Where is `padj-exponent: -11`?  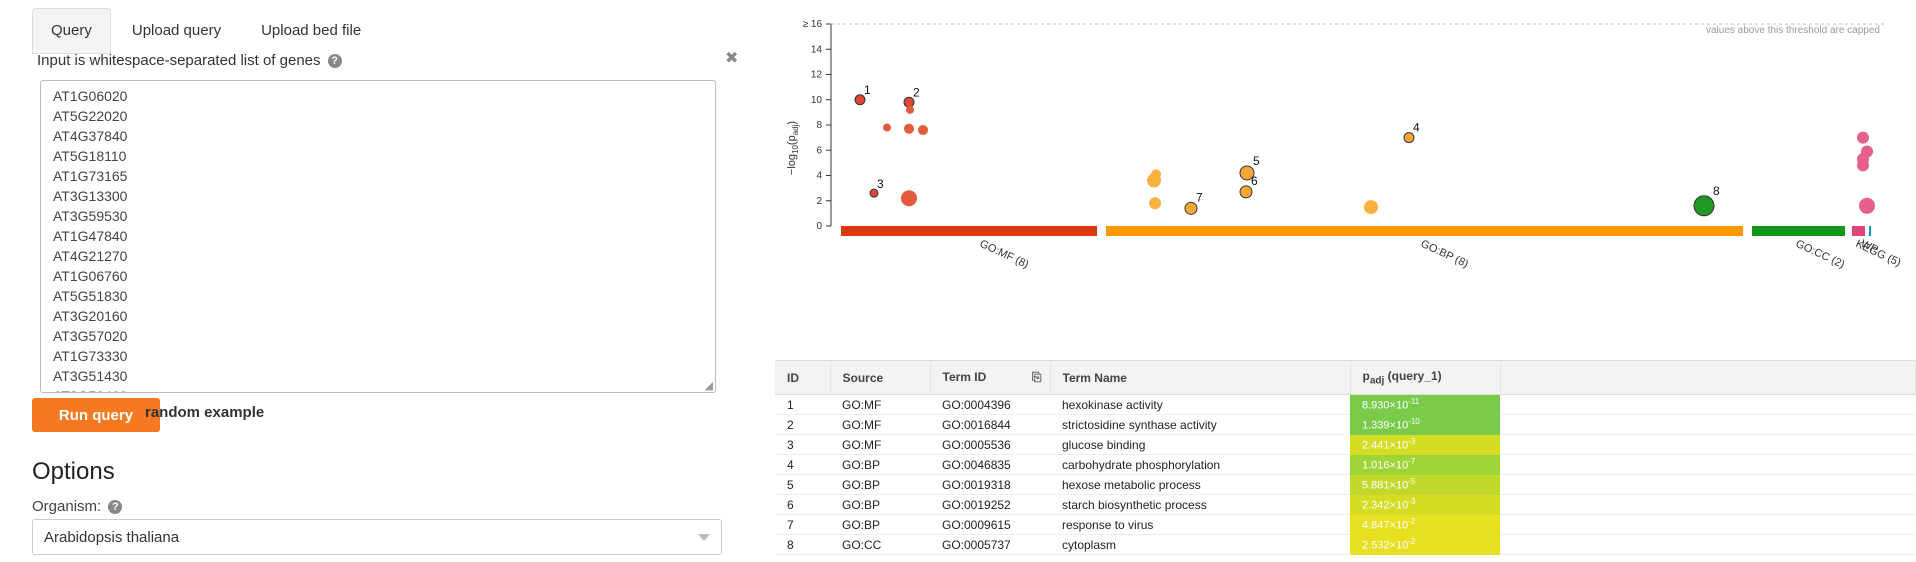
padj-exponent: -11 is located at coordinates (1414, 402).